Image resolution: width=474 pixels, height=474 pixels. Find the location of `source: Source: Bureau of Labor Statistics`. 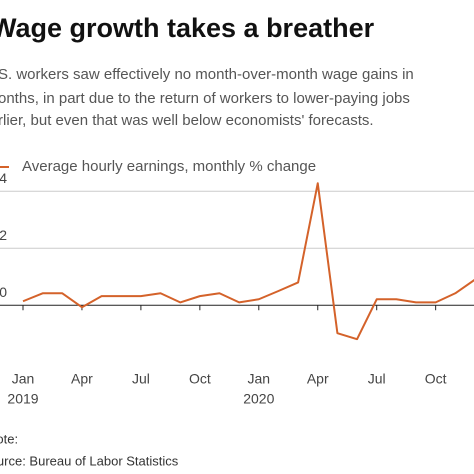

source: Source: Bureau of Labor Statistics is located at coordinates (89, 460).